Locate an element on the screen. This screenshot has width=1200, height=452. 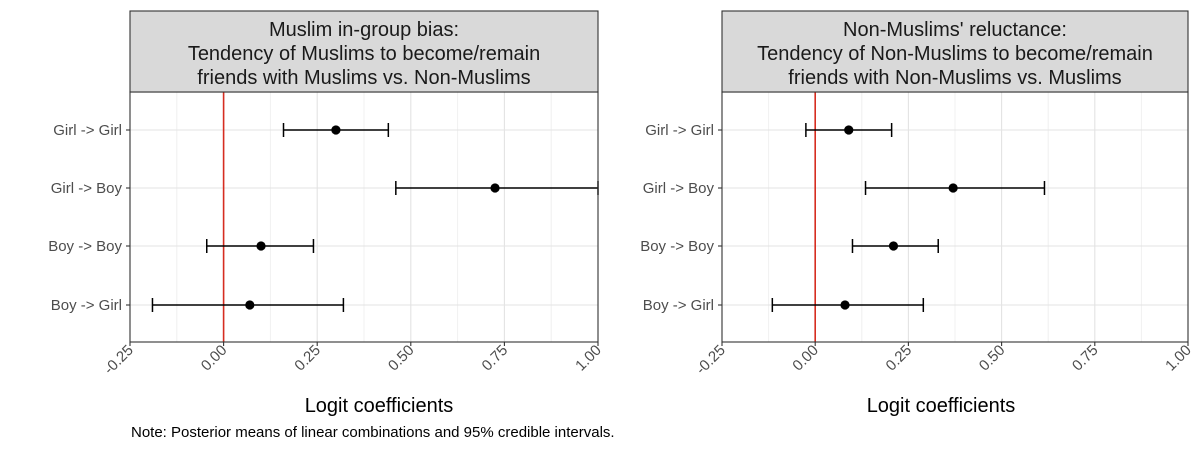
facet-title-line: Tendency of Muslims to become/remain is located at coordinates (364, 54).